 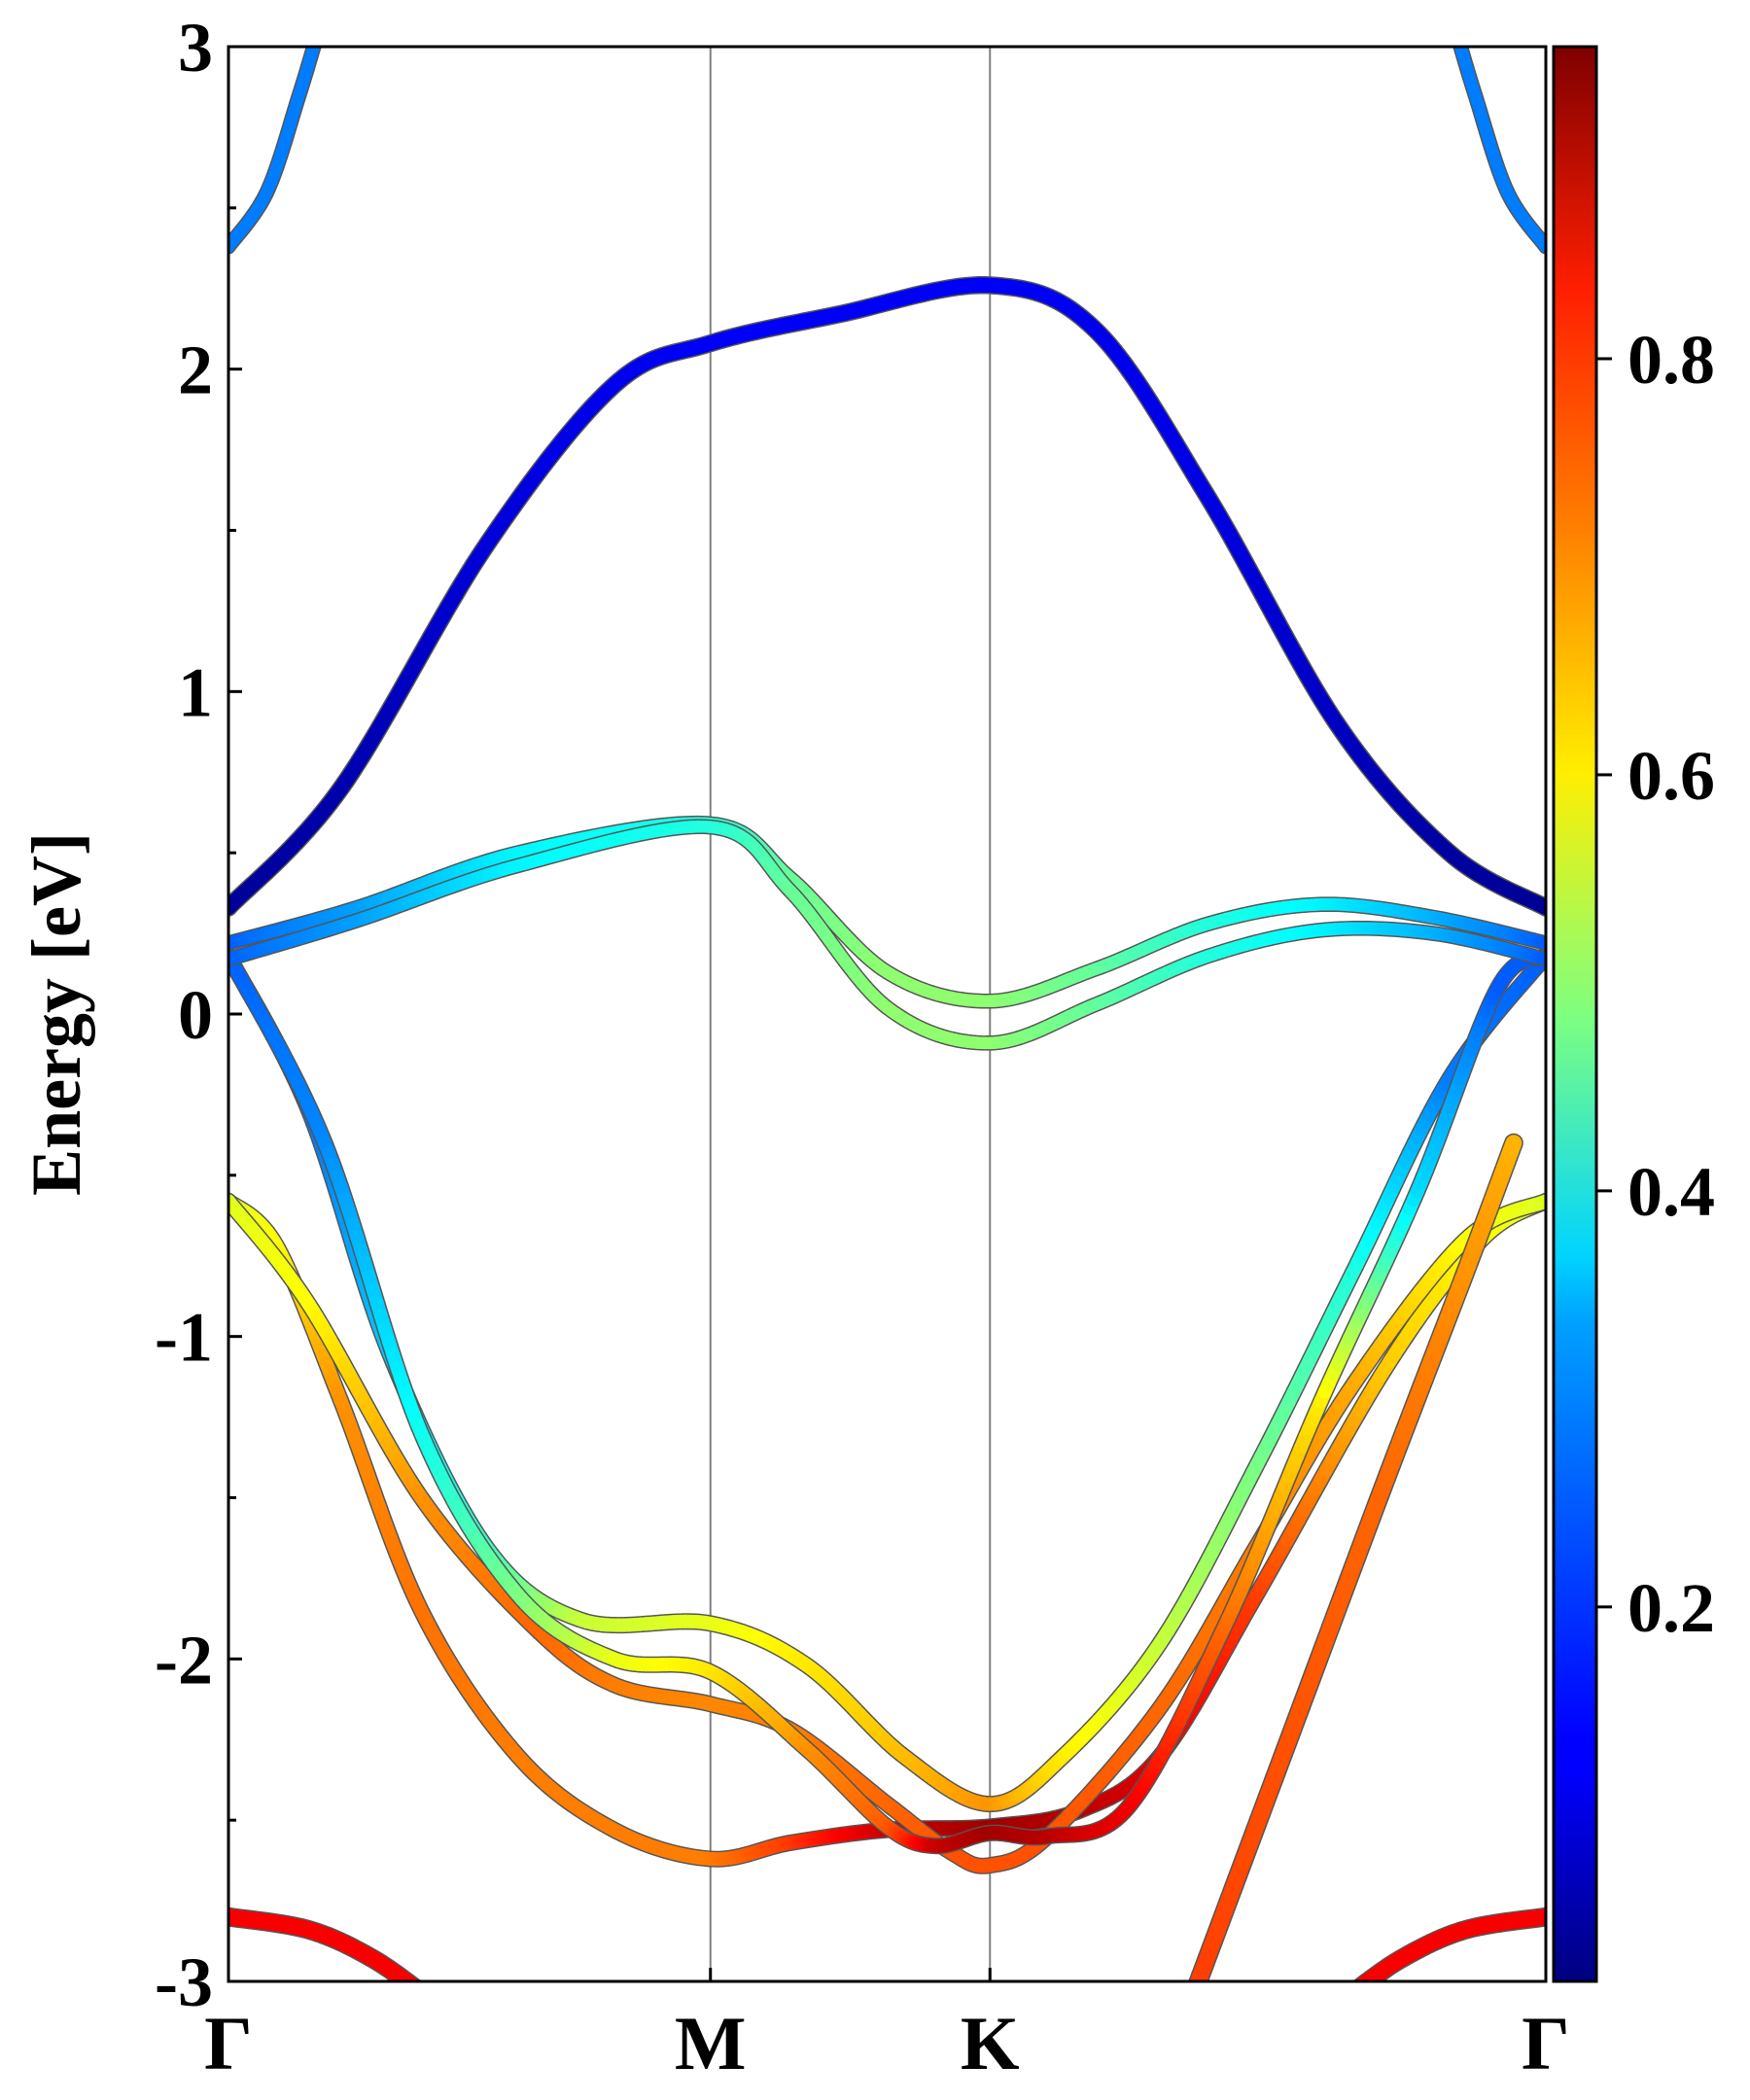 I want to click on k-point-label: K, so click(x=990, y=2043).